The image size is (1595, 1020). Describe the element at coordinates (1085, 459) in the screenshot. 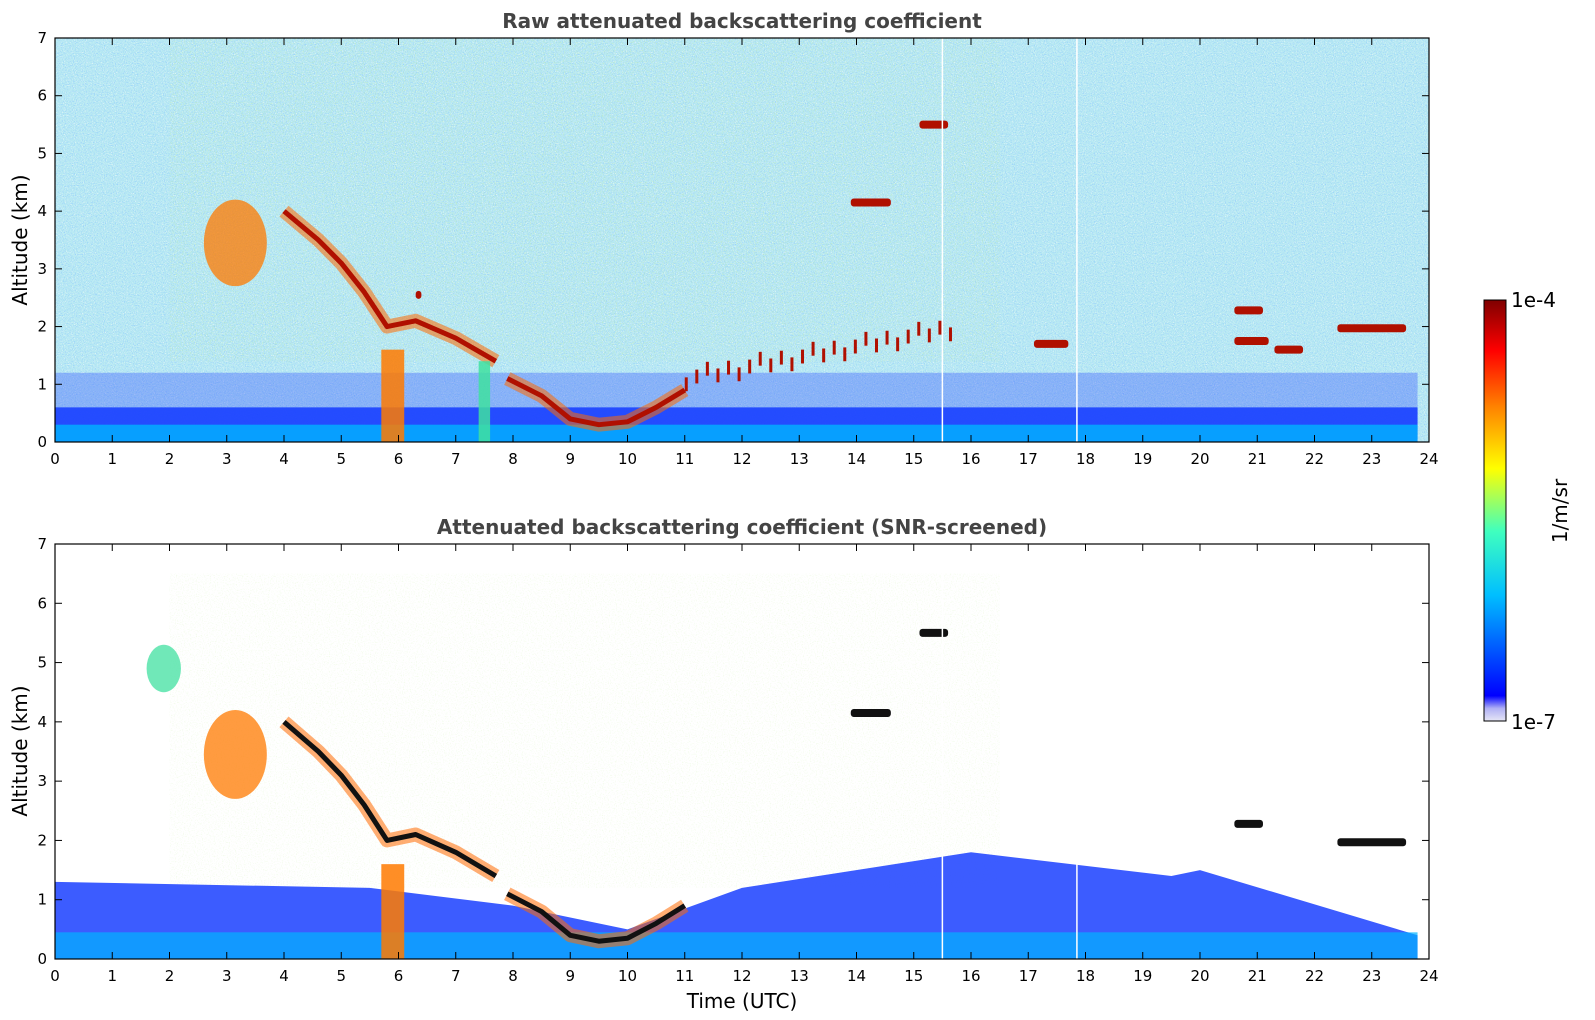

I see `x-tick-label: 18` at that location.